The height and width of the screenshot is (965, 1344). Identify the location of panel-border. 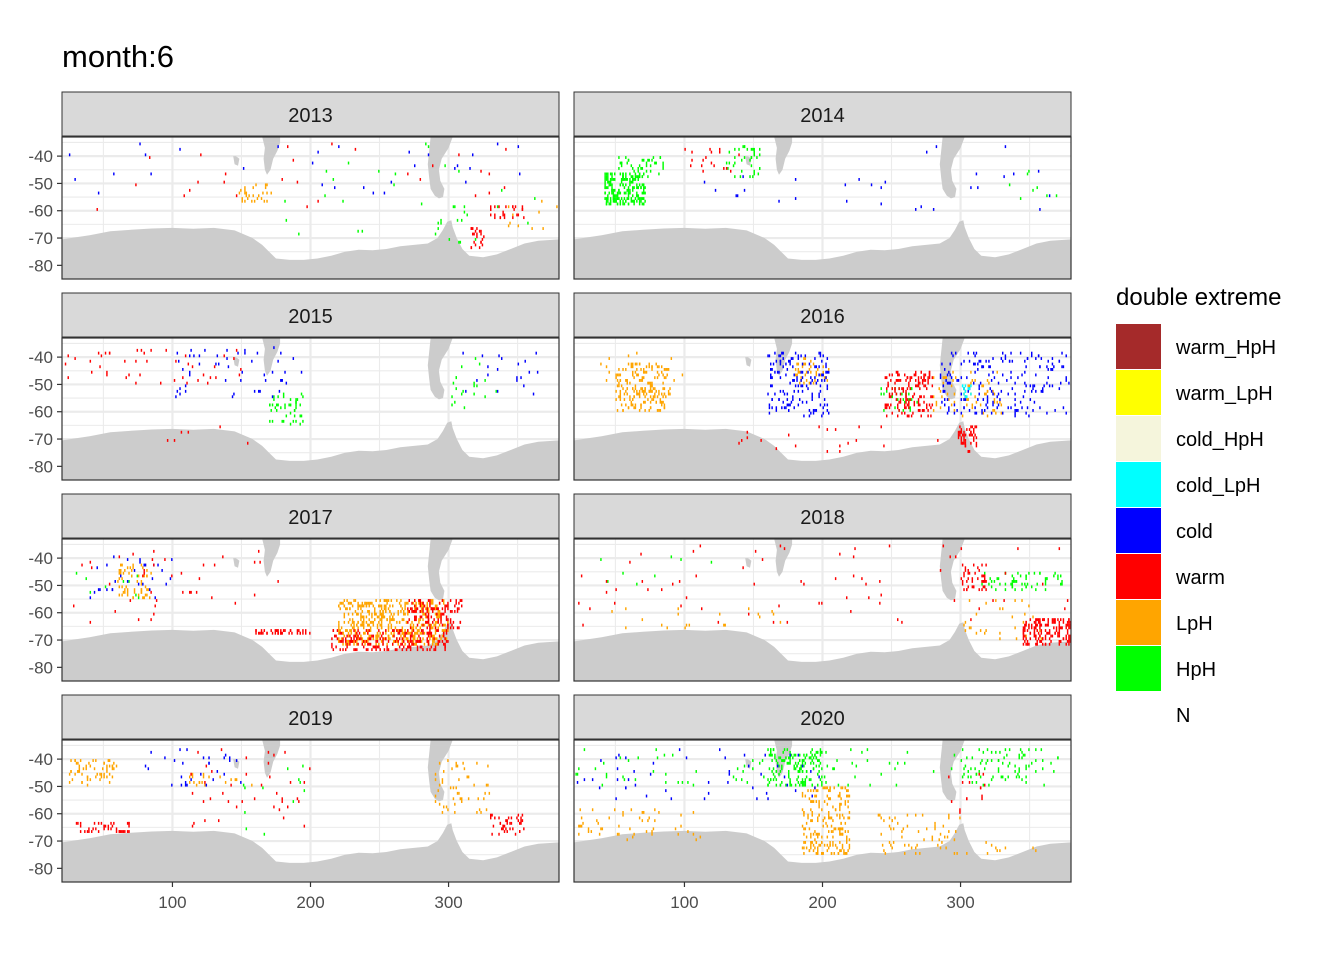
(822, 610).